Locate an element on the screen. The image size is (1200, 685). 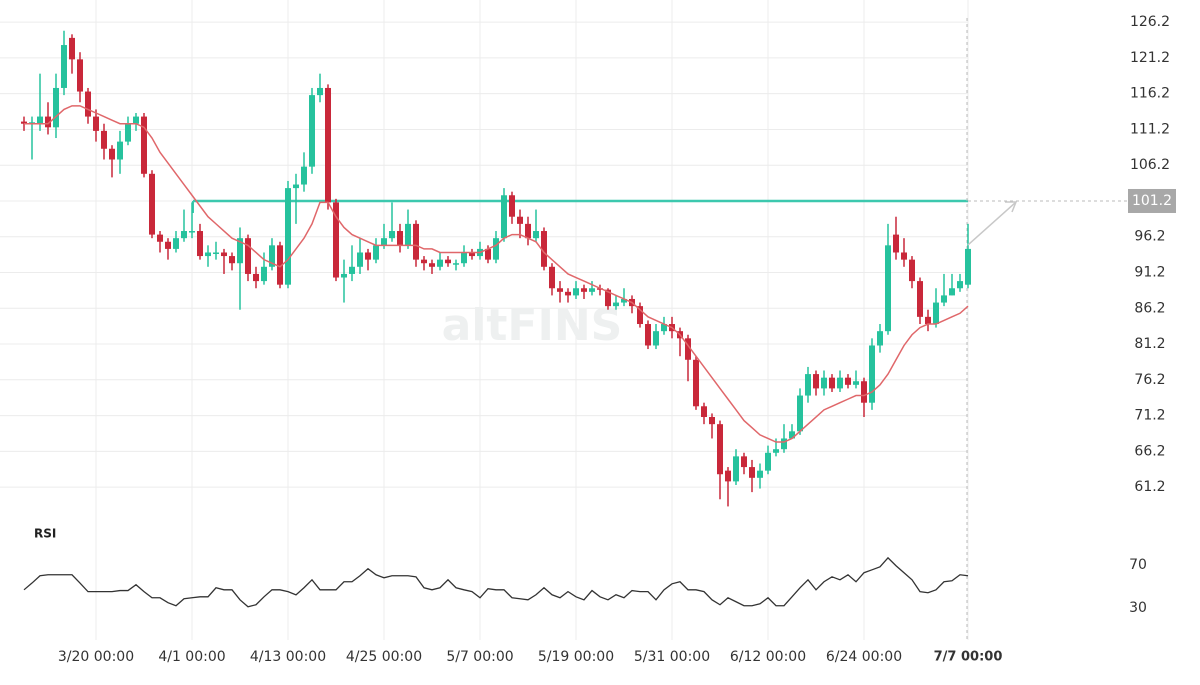
x-tick-label: 7/7 00:00 is located at coordinates (968, 657).